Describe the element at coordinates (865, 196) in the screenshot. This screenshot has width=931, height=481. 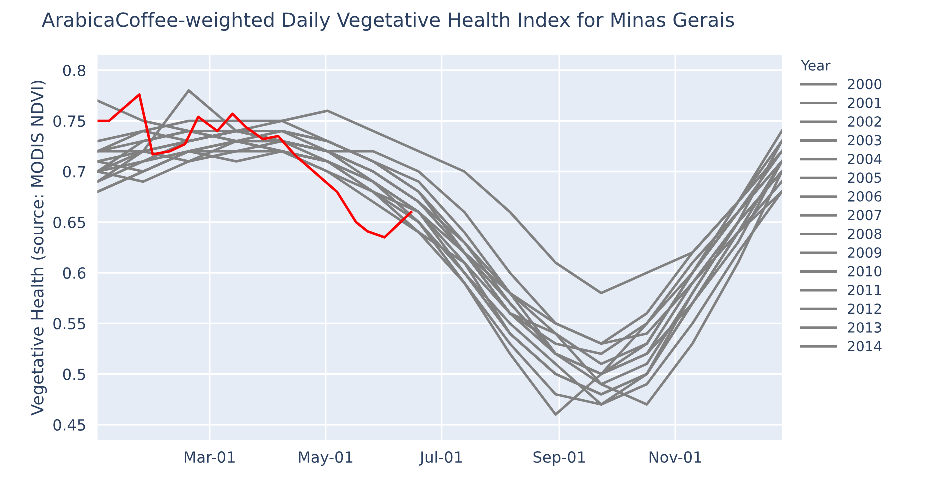
I see `legend-label: 2006` at that location.